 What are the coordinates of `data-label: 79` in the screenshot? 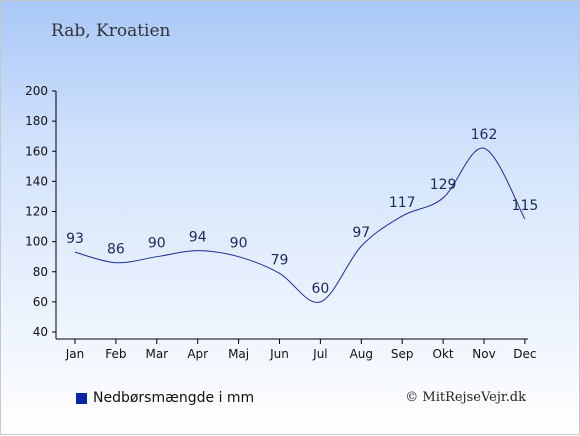 It's located at (280, 260).